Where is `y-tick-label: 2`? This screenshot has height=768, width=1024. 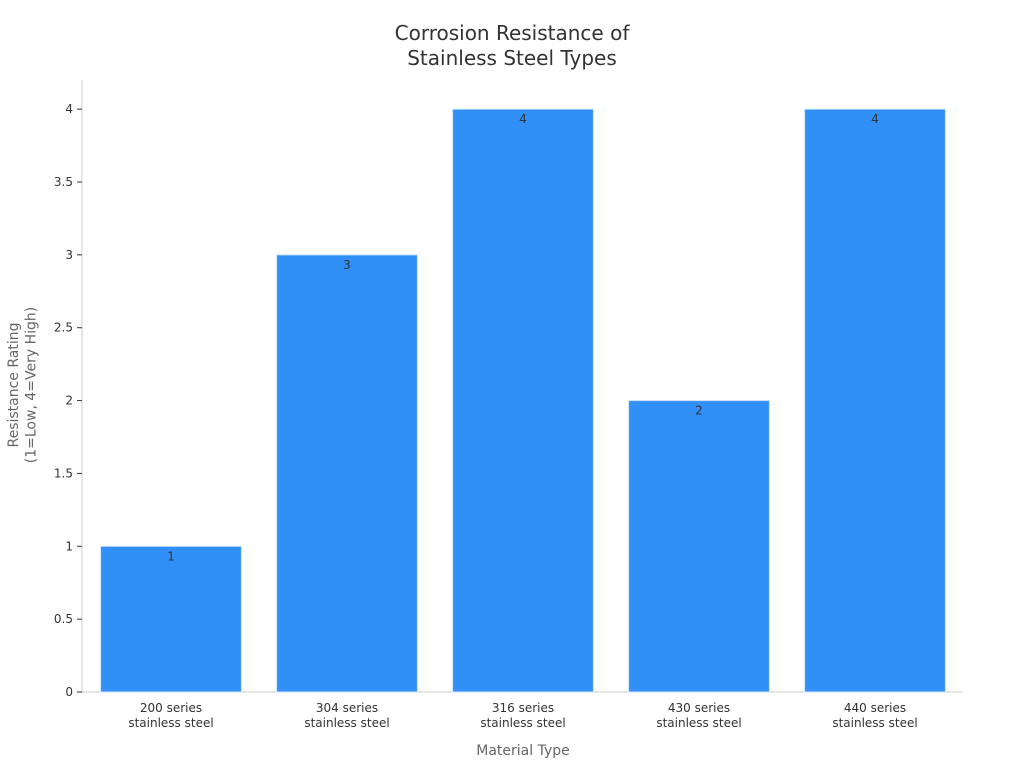 y-tick-label: 2 is located at coordinates (69, 401).